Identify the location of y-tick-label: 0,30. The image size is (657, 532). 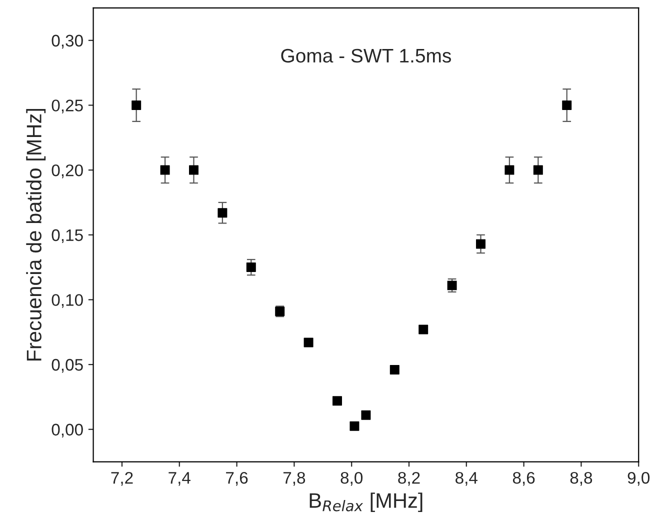
(67, 41).